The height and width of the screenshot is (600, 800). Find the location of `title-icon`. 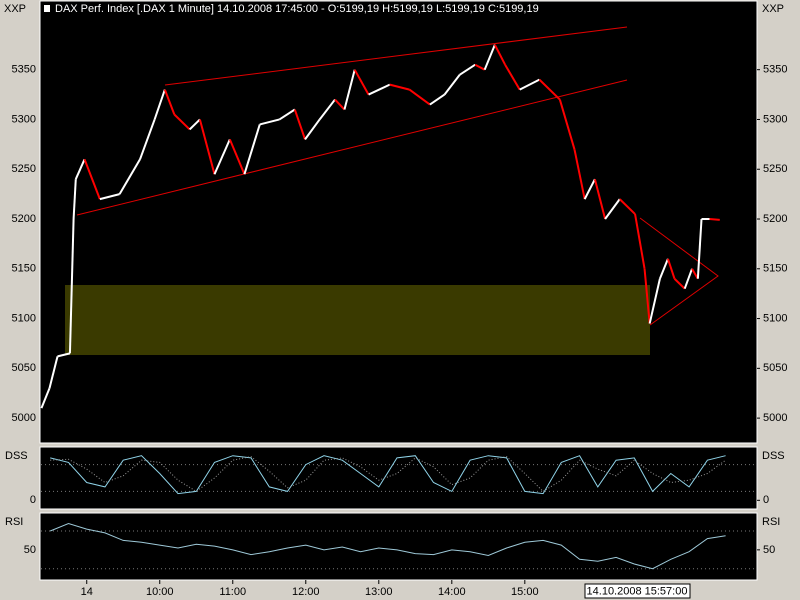

title-icon is located at coordinates (47, 8).